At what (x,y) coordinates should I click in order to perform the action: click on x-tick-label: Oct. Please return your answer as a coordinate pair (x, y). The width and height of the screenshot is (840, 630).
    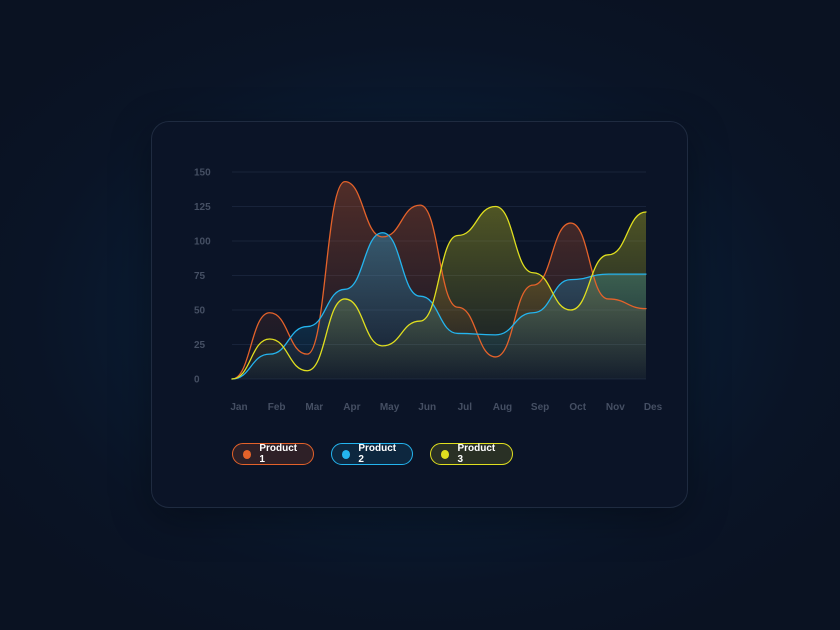
    Looking at the image, I should click on (577, 407).